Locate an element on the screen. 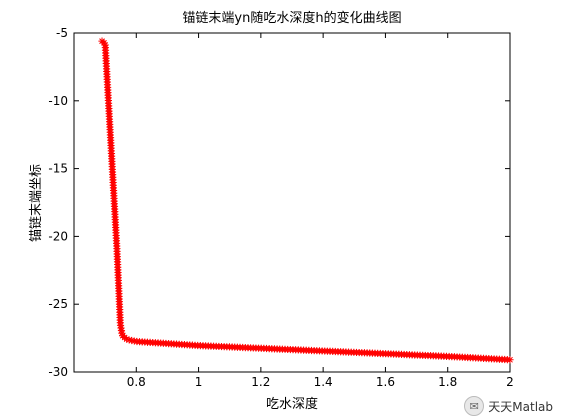 The width and height of the screenshot is (561, 420). x-tick-label: 1.6 is located at coordinates (385, 382).